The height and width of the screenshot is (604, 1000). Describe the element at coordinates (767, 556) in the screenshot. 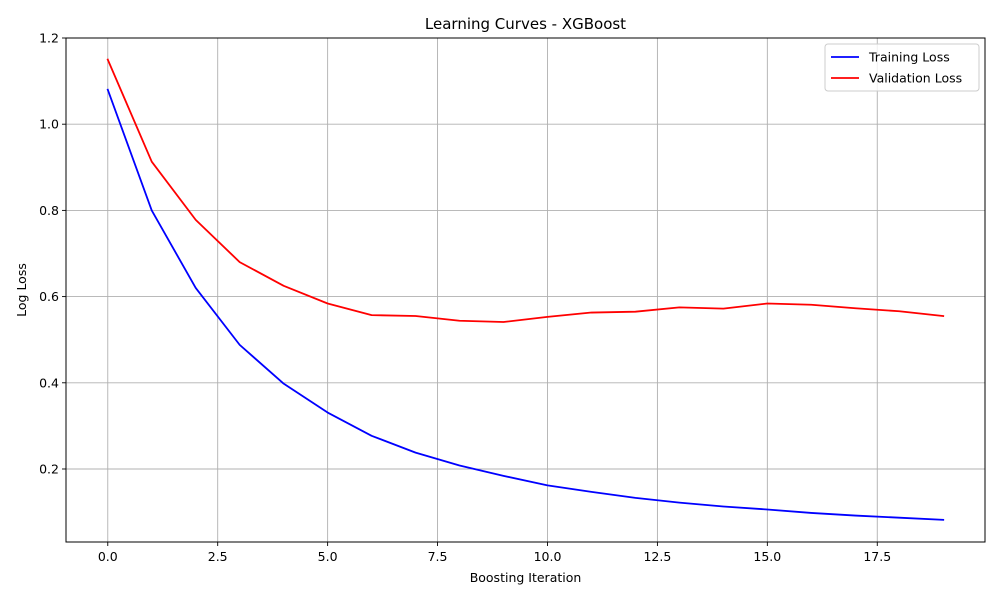

I see `x-tick-label: 15.0` at that location.